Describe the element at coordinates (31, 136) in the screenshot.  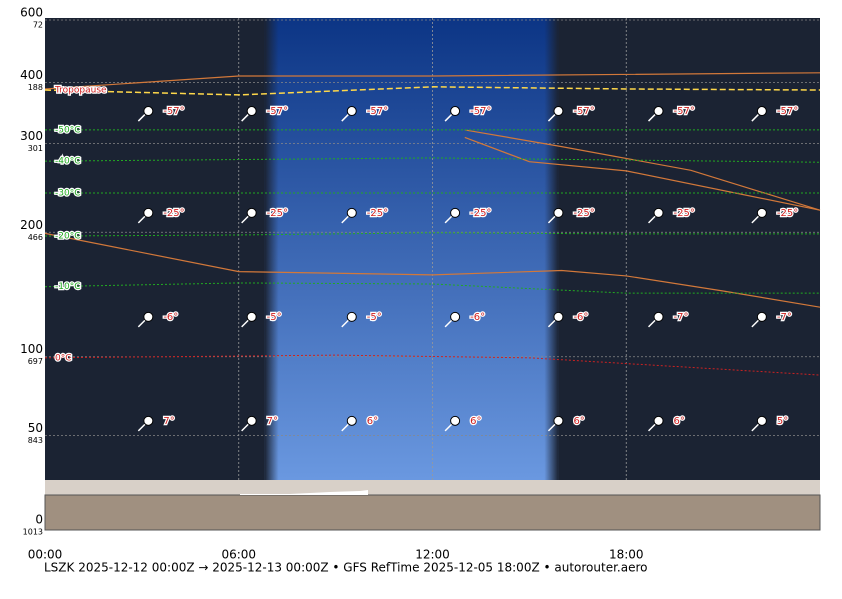
I see `altitude-label: 300` at that location.